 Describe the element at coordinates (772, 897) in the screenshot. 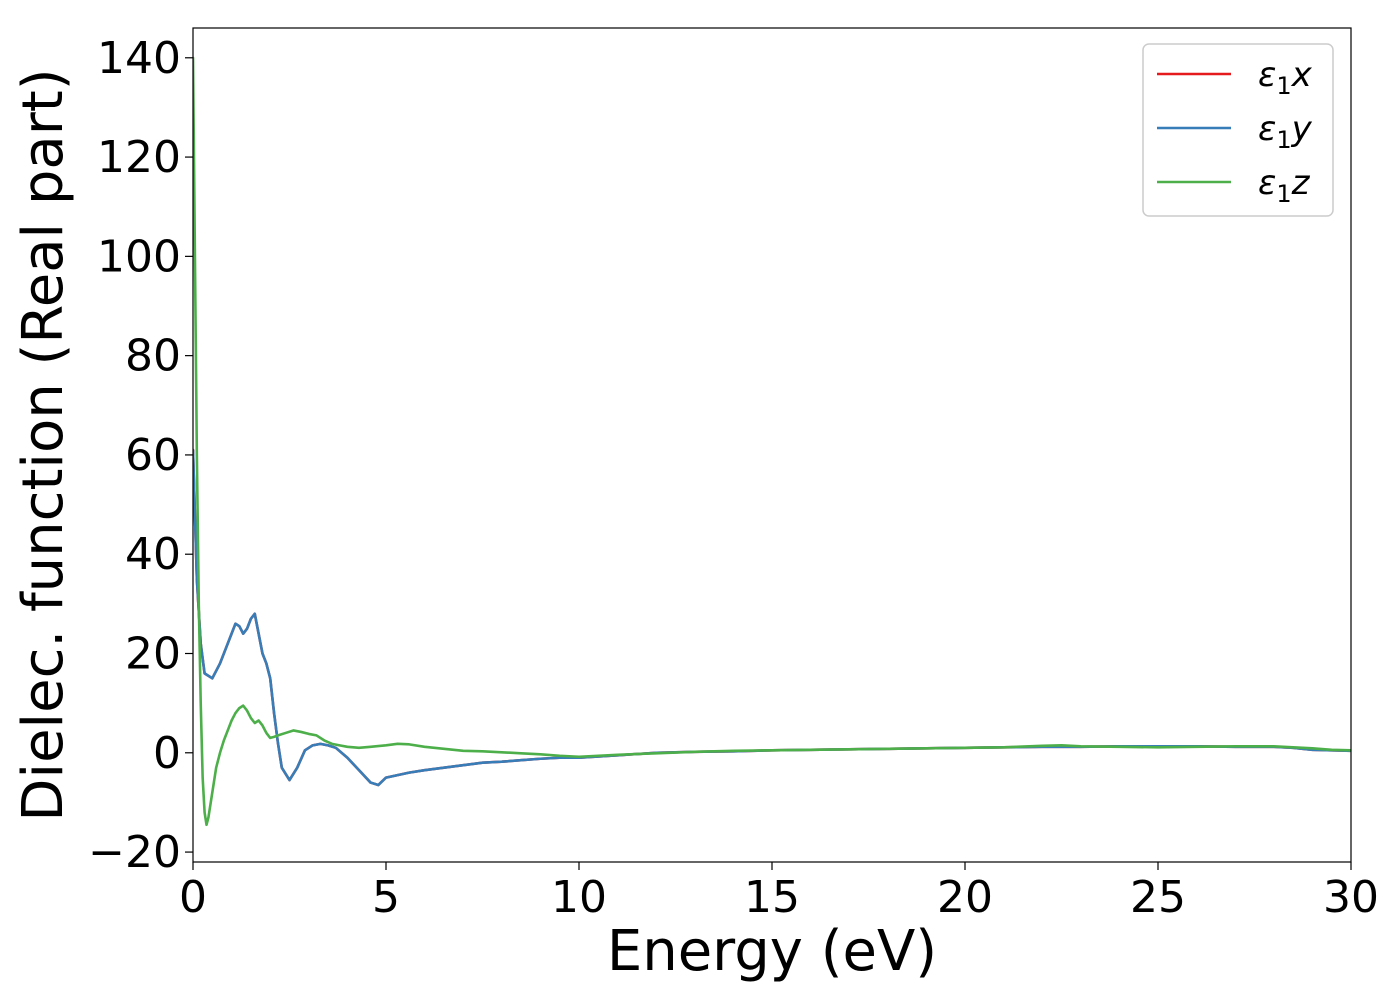

I see `x-tick-label: 15` at that location.